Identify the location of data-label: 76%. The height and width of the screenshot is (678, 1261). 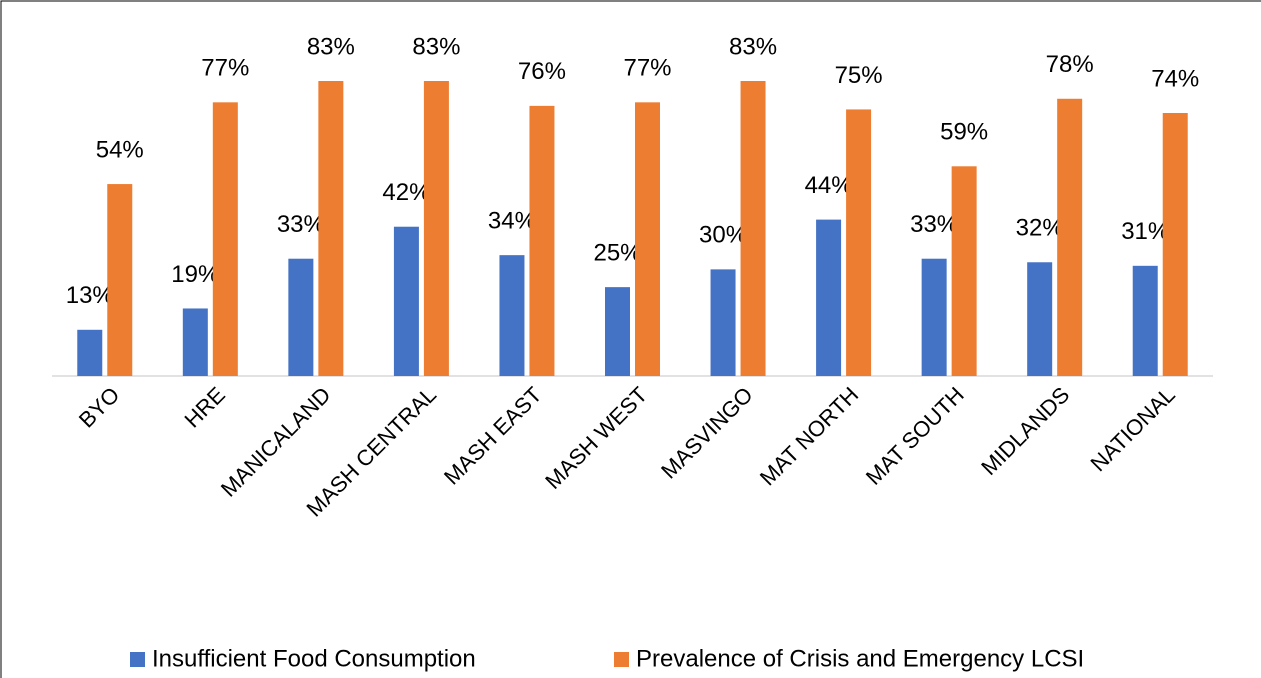
(542, 71).